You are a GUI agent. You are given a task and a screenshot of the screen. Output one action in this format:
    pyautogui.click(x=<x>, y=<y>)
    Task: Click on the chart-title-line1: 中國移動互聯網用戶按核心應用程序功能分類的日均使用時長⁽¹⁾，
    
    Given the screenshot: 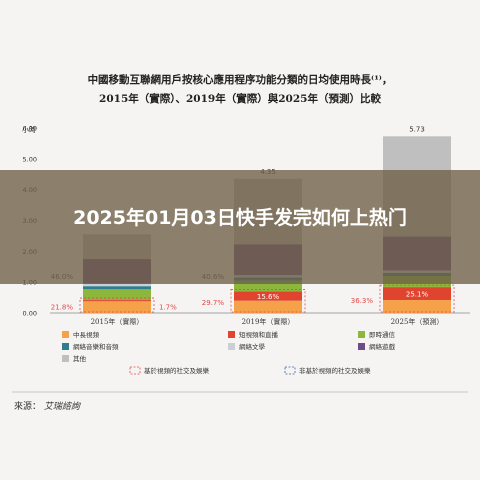 What is the action you would take?
    pyautogui.click(x=240, y=80)
    